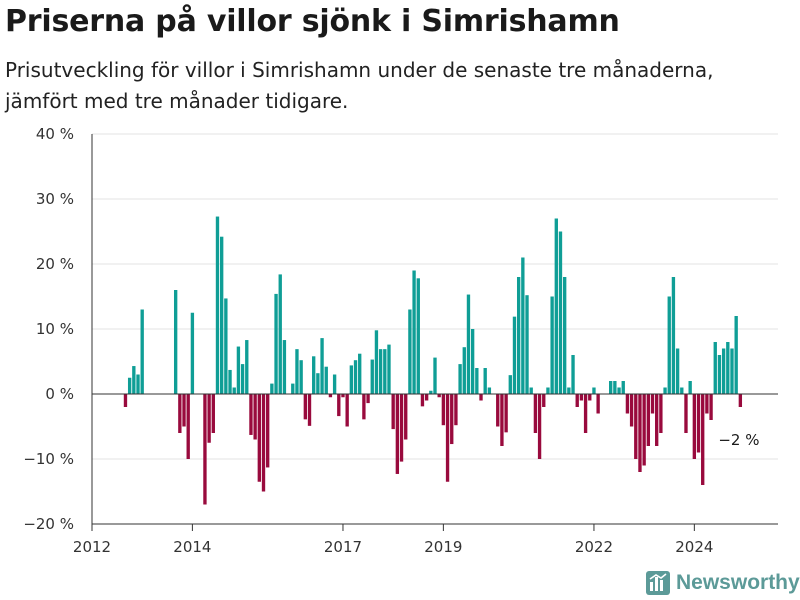 The width and height of the screenshot is (800, 600). I want to click on y-tick-label: 10 %, so click(55, 329).